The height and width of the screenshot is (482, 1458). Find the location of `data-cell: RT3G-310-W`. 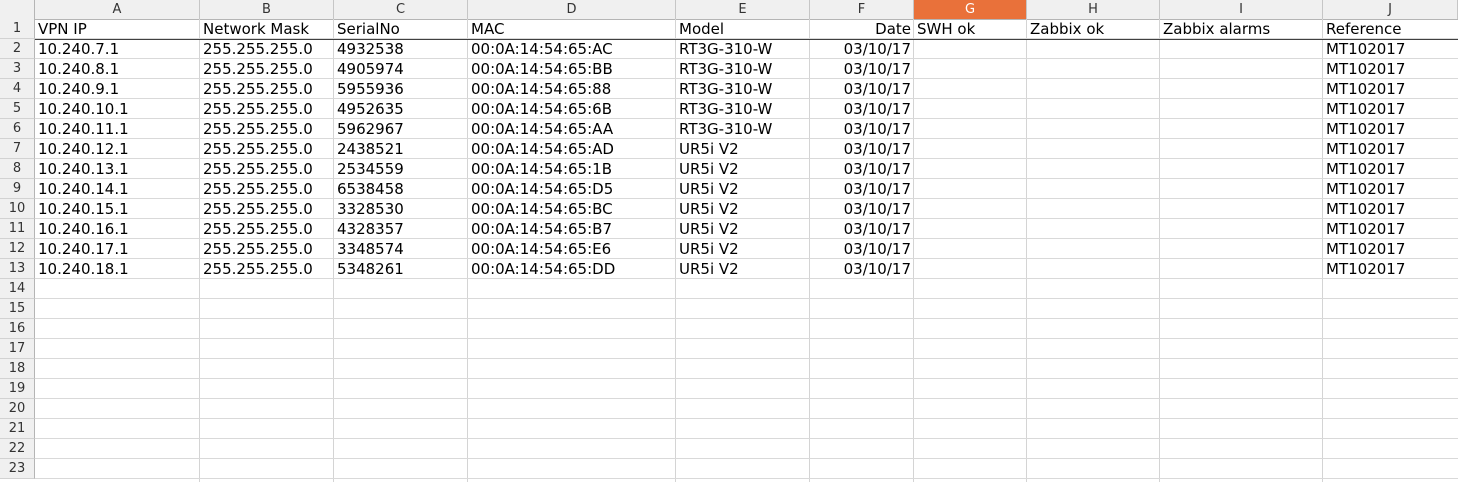

data-cell: RT3G-310-W is located at coordinates (726, 109).